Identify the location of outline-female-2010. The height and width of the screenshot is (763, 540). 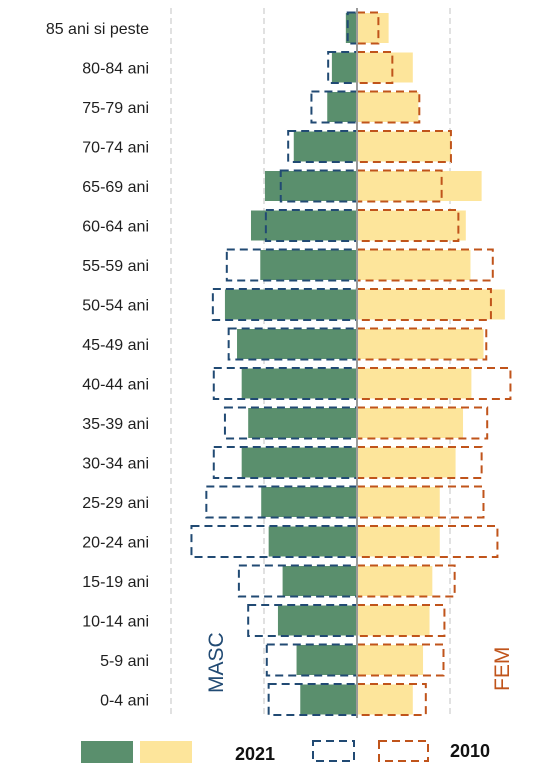
(400, 660).